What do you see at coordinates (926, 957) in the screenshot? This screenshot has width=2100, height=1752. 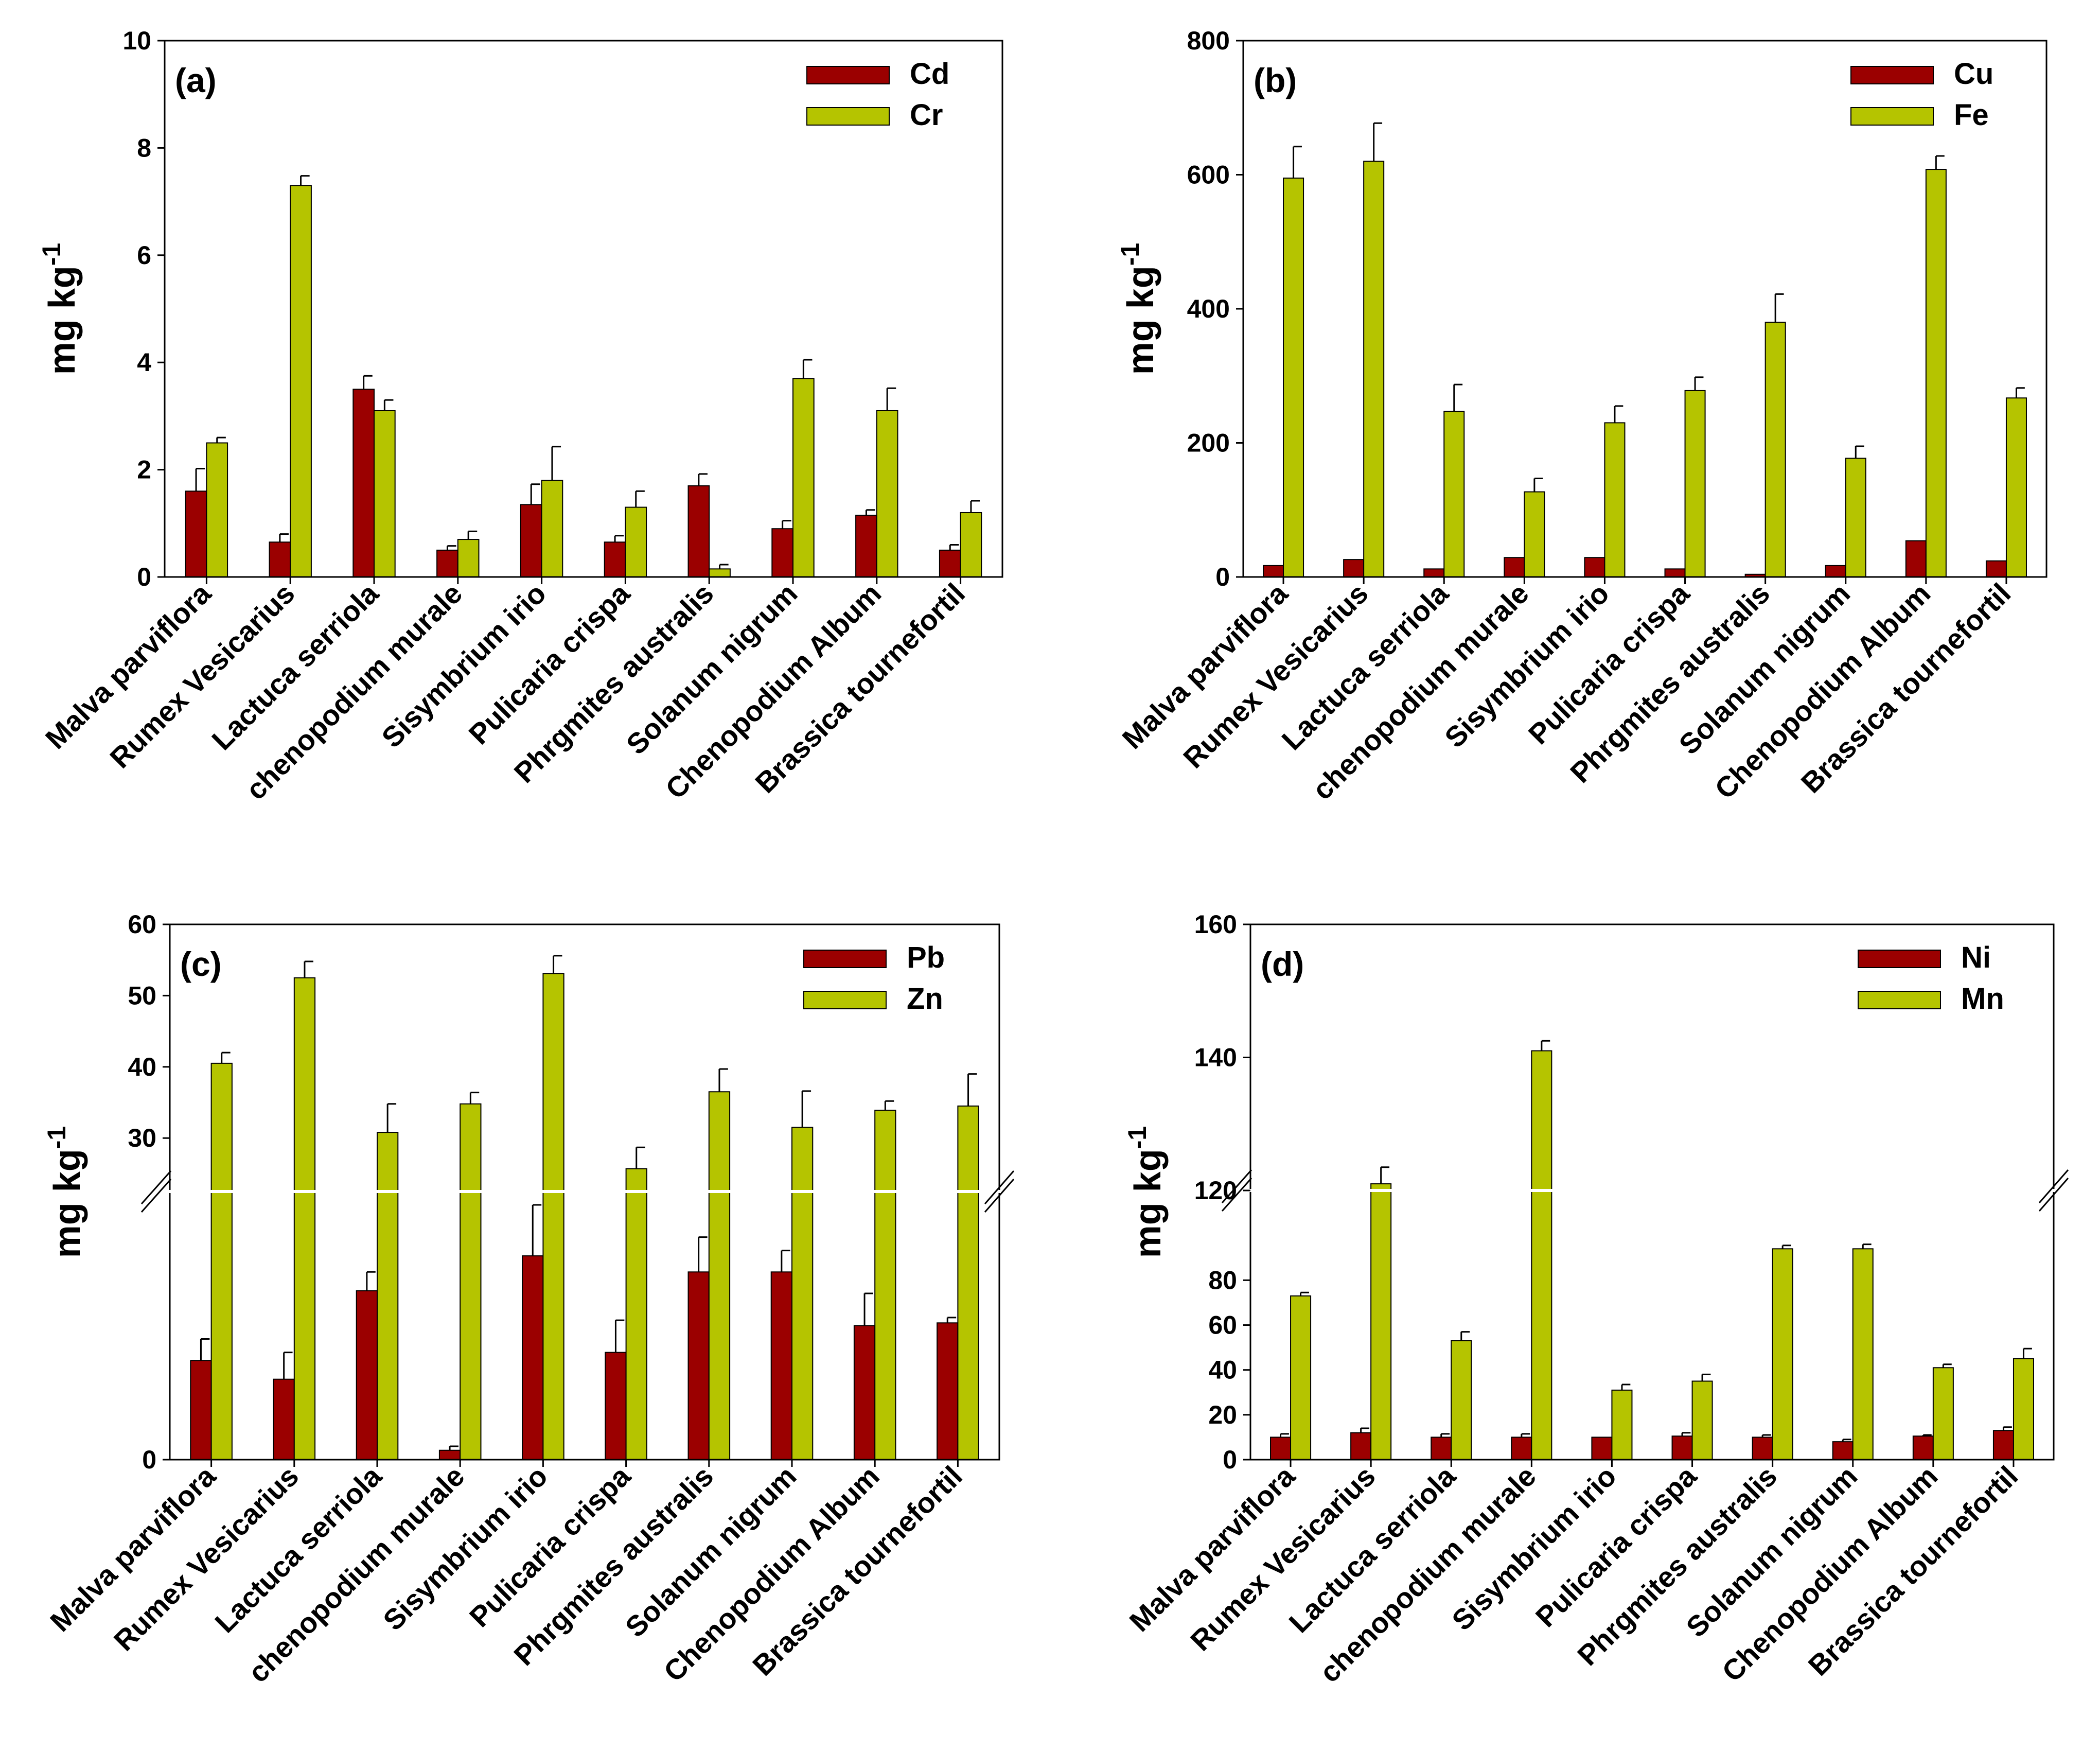 I see `legend-label-pb: Pb` at bounding box center [926, 957].